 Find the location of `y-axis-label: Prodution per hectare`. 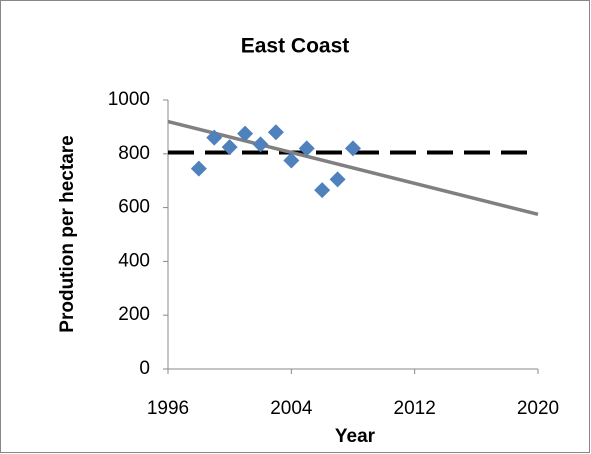

y-axis-label: Prodution per hectare is located at coordinates (67, 233).